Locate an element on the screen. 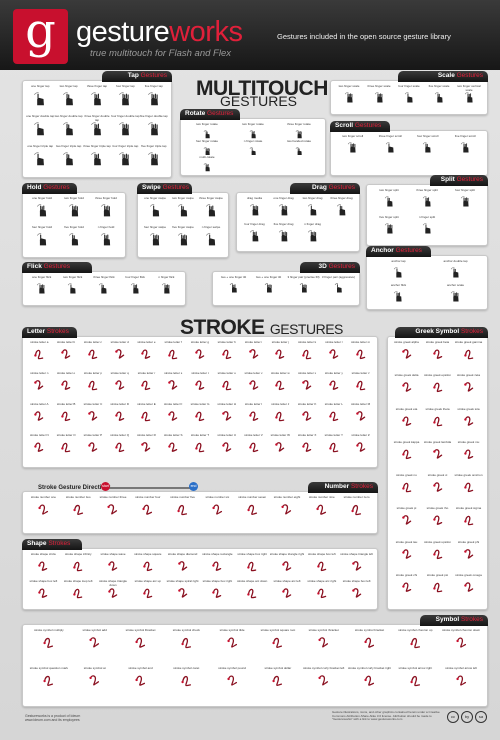  number-gesture-item: stroke number six is located at coordinates (217, 513).